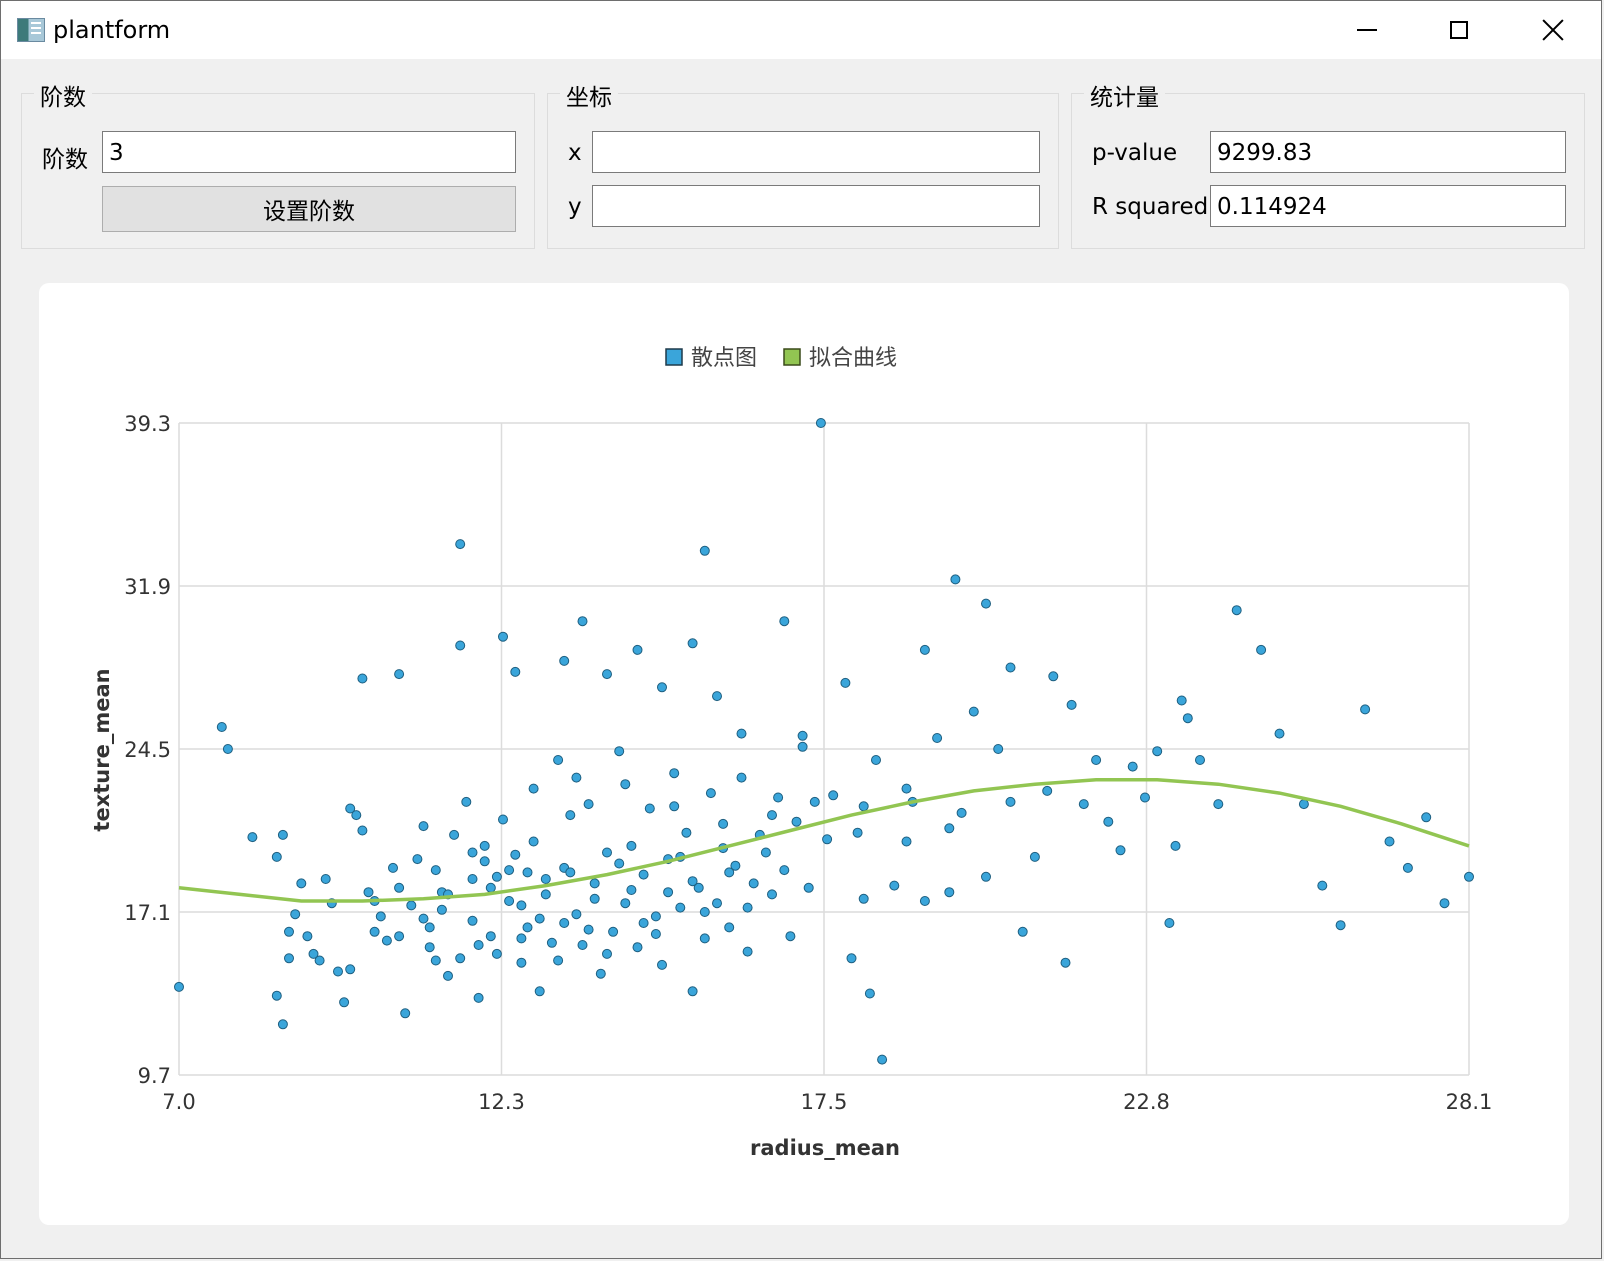  Describe the element at coordinates (674, 357) in the screenshot. I see `legend-swatch-scatter` at that location.